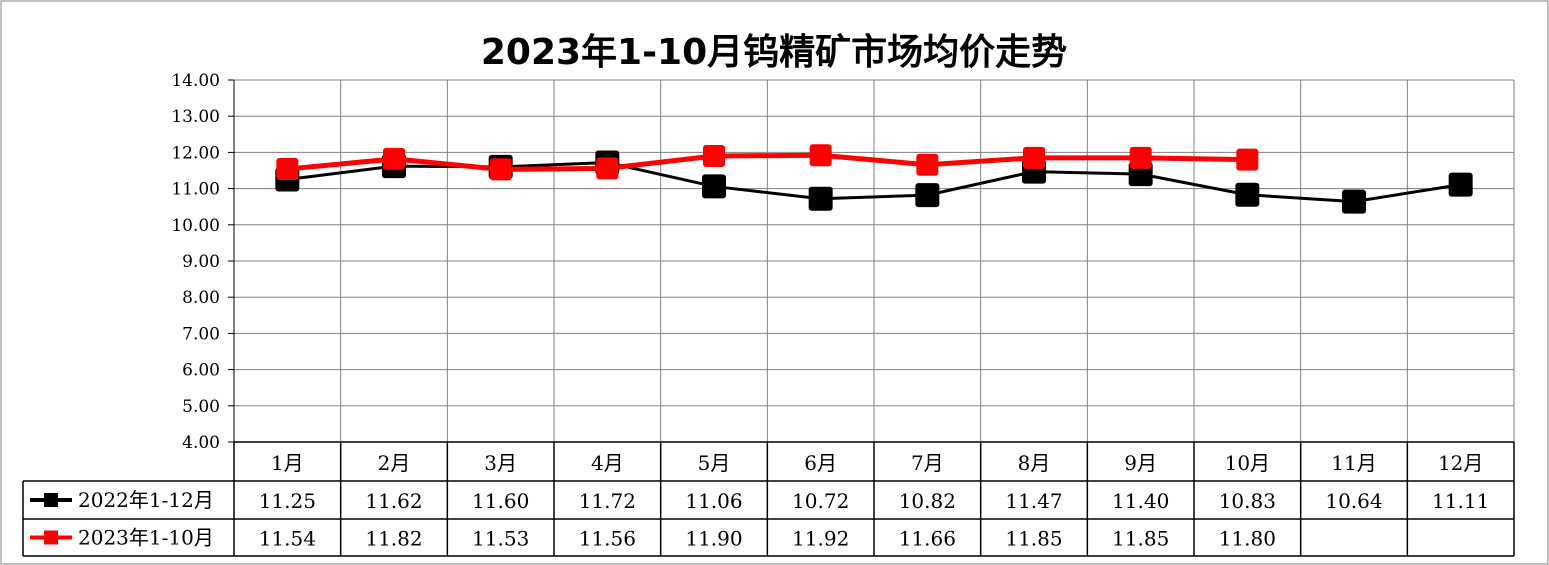 This screenshot has width=1549, height=565. I want to click on data-value-label: 11.54, so click(287, 539).